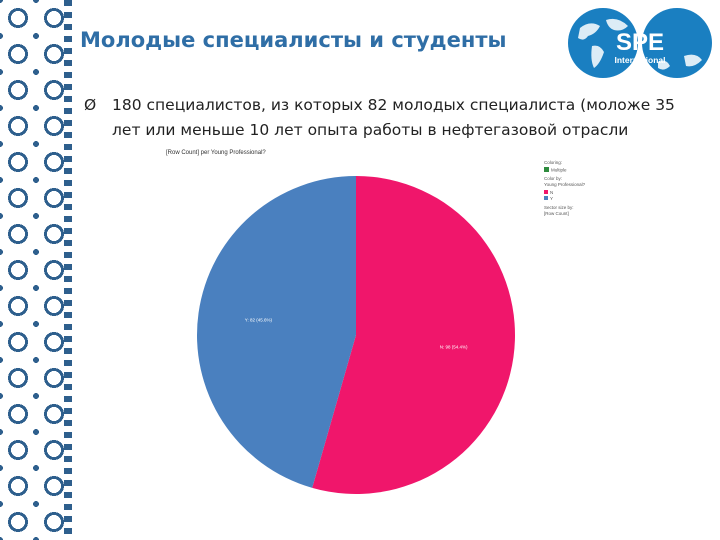 This screenshot has height=540, width=720. I want to click on legend-items: NY, so click(548, 195).